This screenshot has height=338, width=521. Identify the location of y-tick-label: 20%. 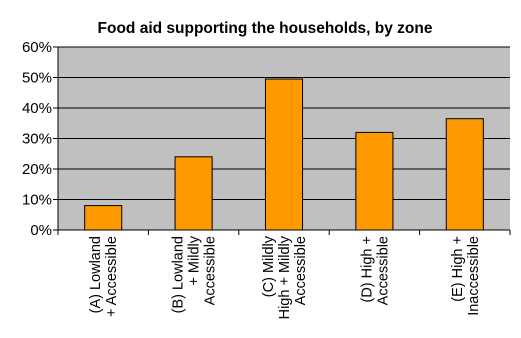
(37, 169).